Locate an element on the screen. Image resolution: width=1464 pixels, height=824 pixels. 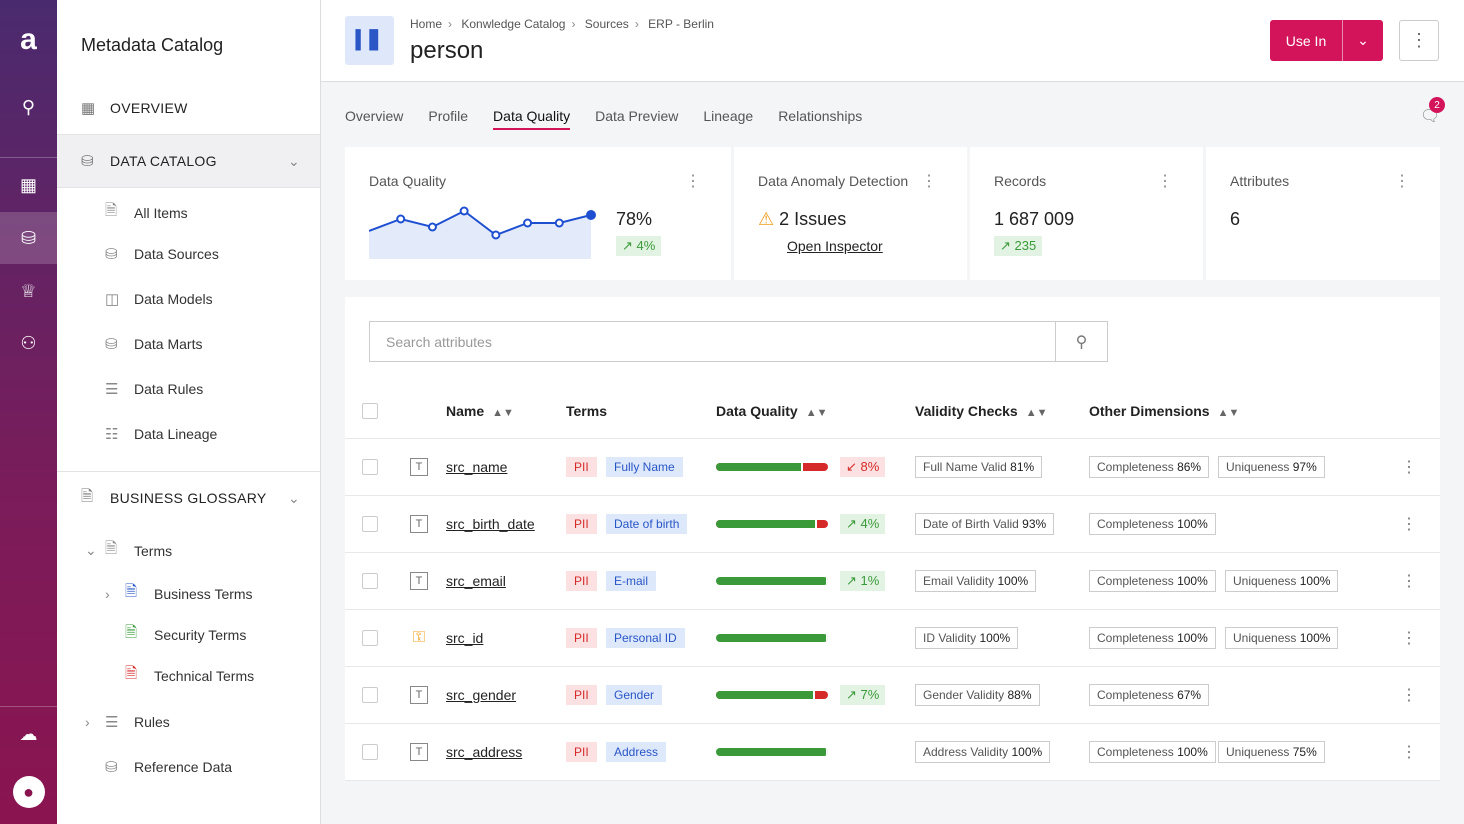
nav-data-catalog: ⛁ DATA CATALOG ⌄ is located at coordinates (188, 161).